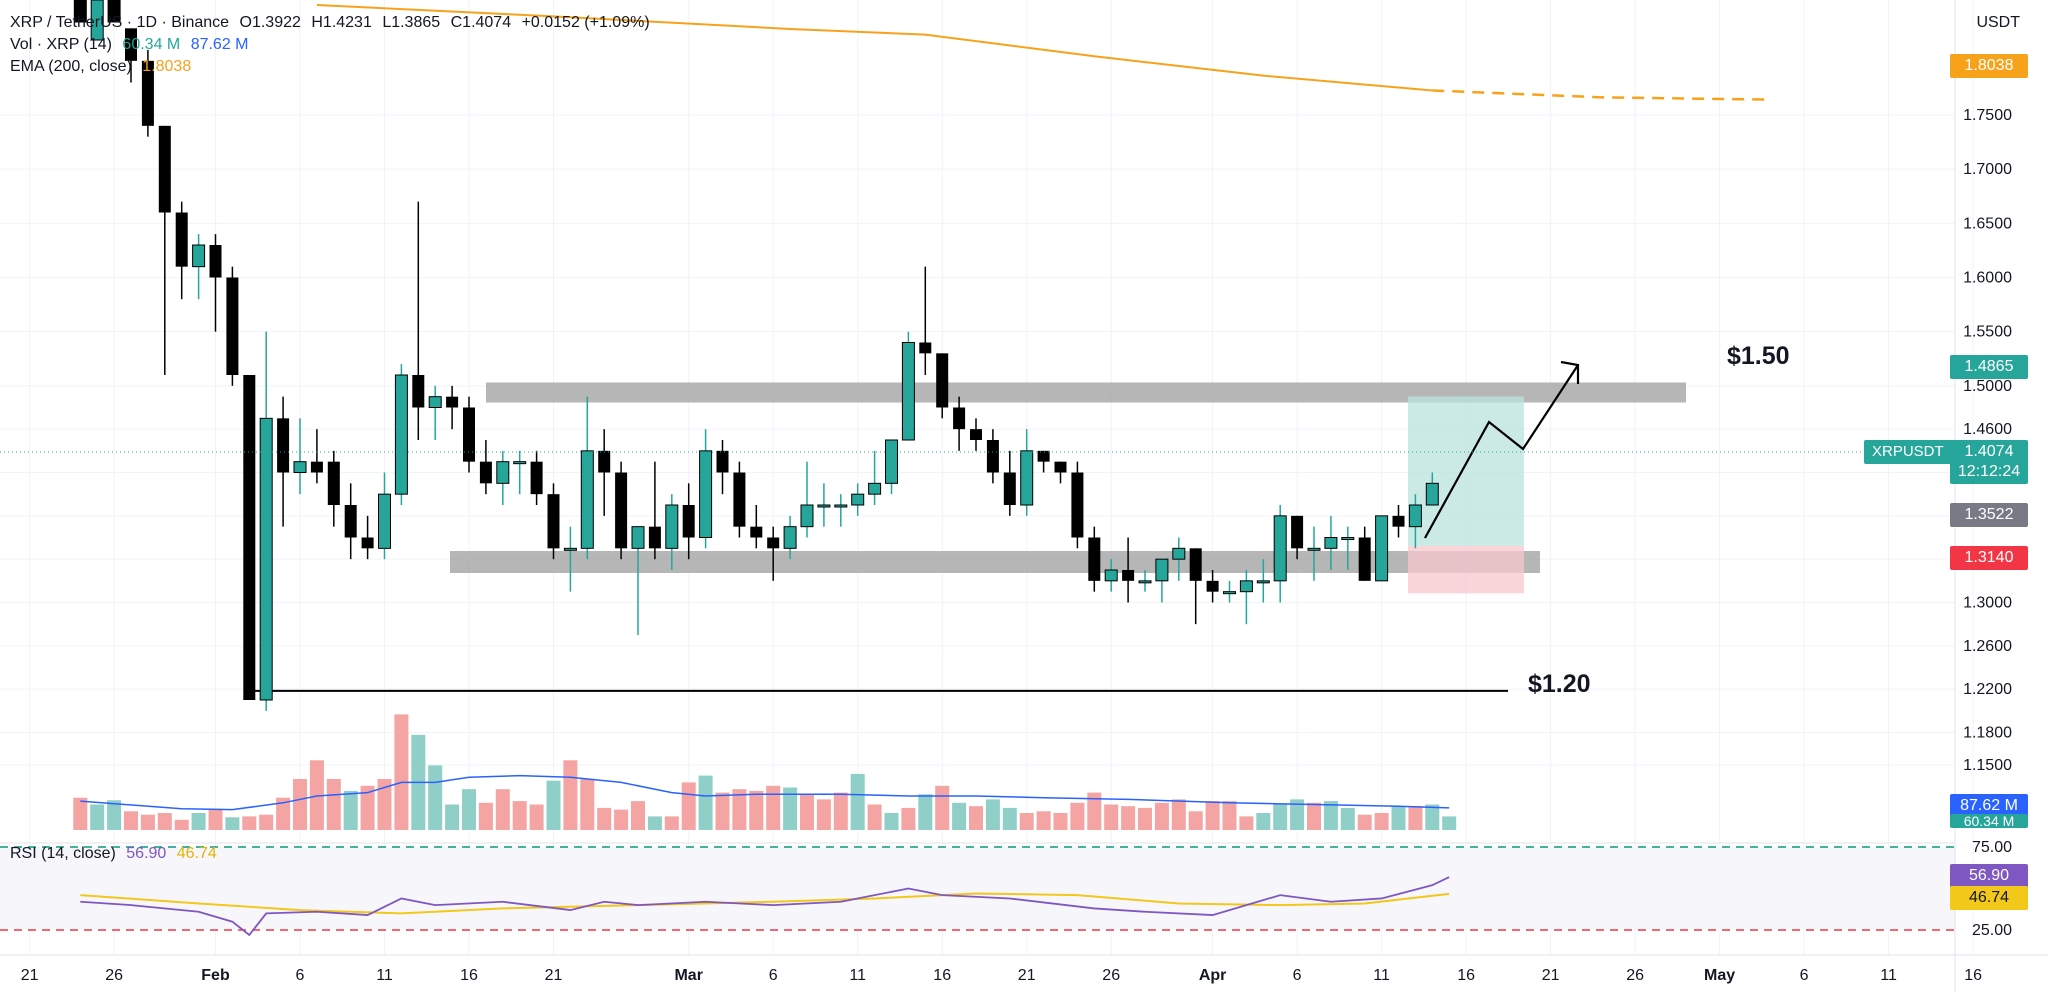  What do you see at coordinates (61, 44) in the screenshot?
I see `volume-label: Vol · XRP (14)` at bounding box center [61, 44].